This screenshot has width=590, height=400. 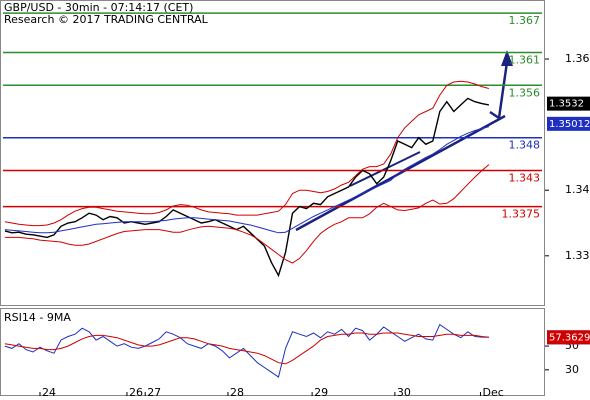 I want to click on level-label: 1.348, so click(x=525, y=145).